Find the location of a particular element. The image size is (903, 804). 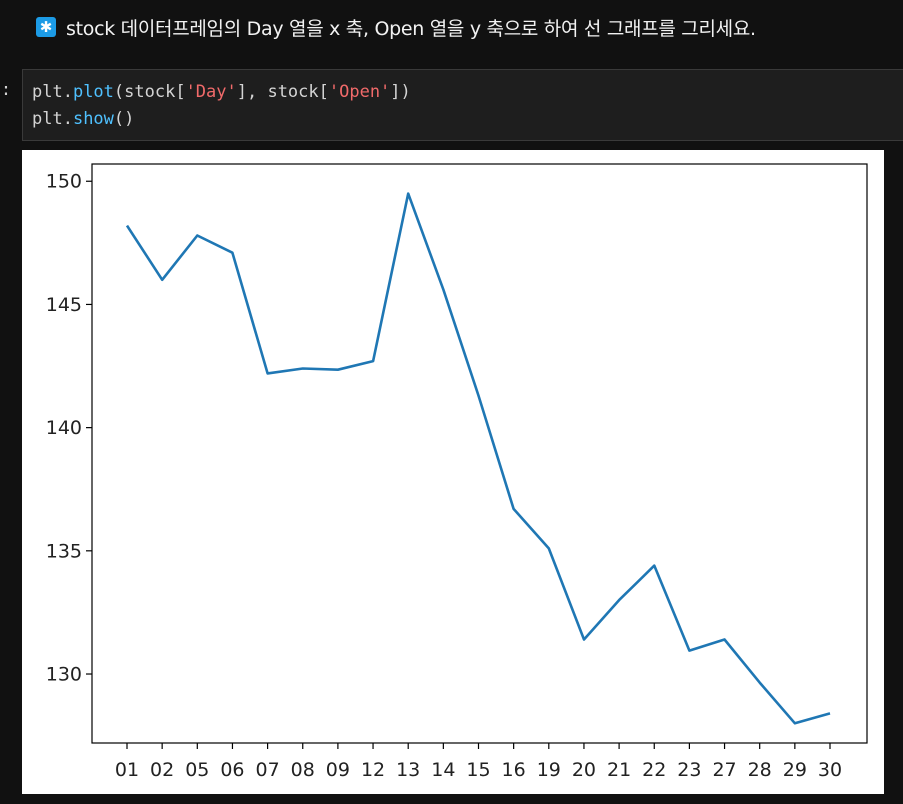

x-tick-label: 20 is located at coordinates (584, 770).